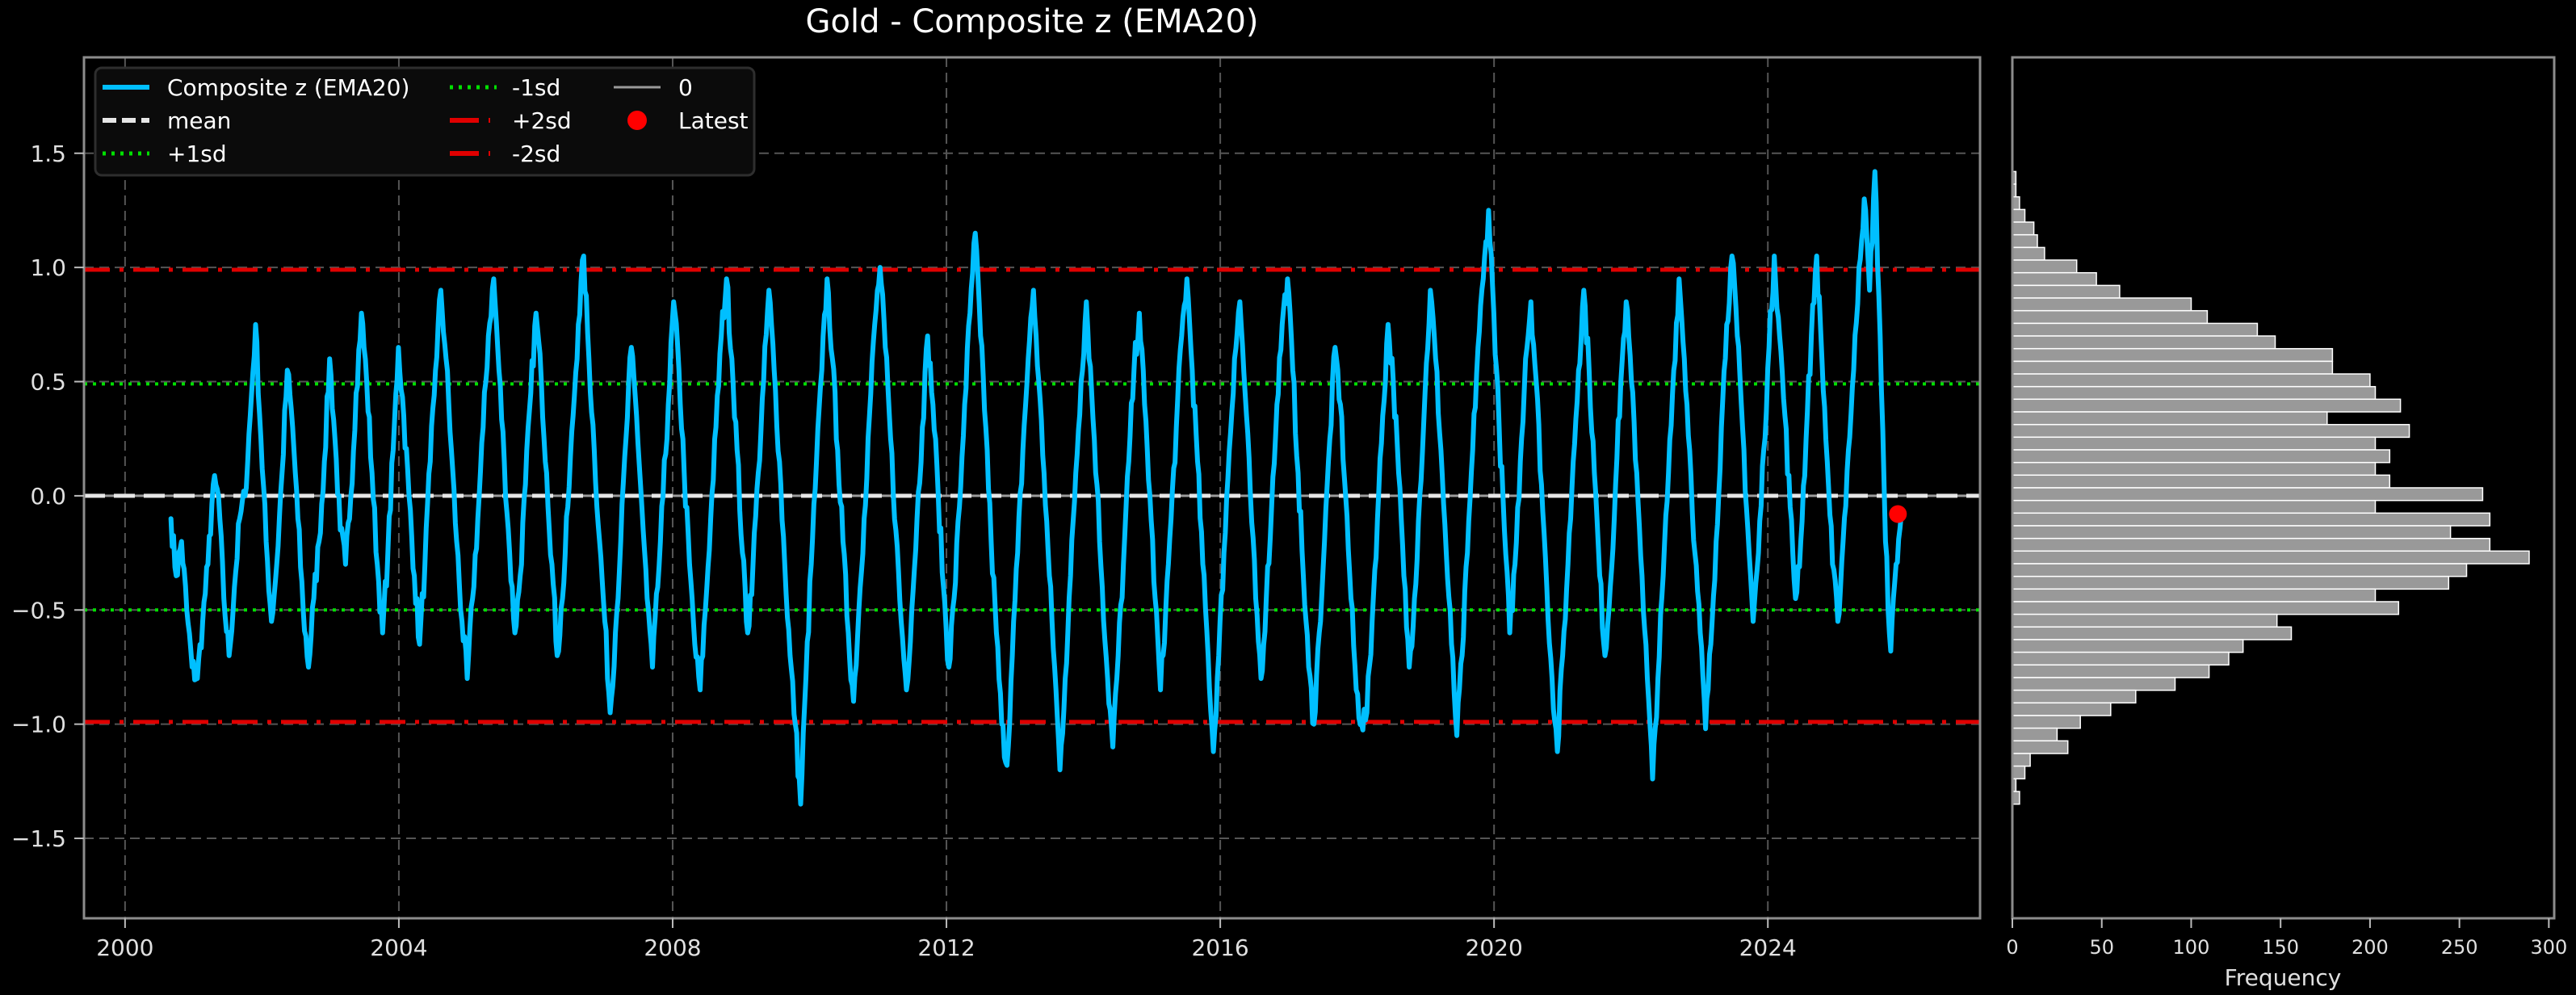  I want to click on y-tick-label: −1.5, so click(38, 838).